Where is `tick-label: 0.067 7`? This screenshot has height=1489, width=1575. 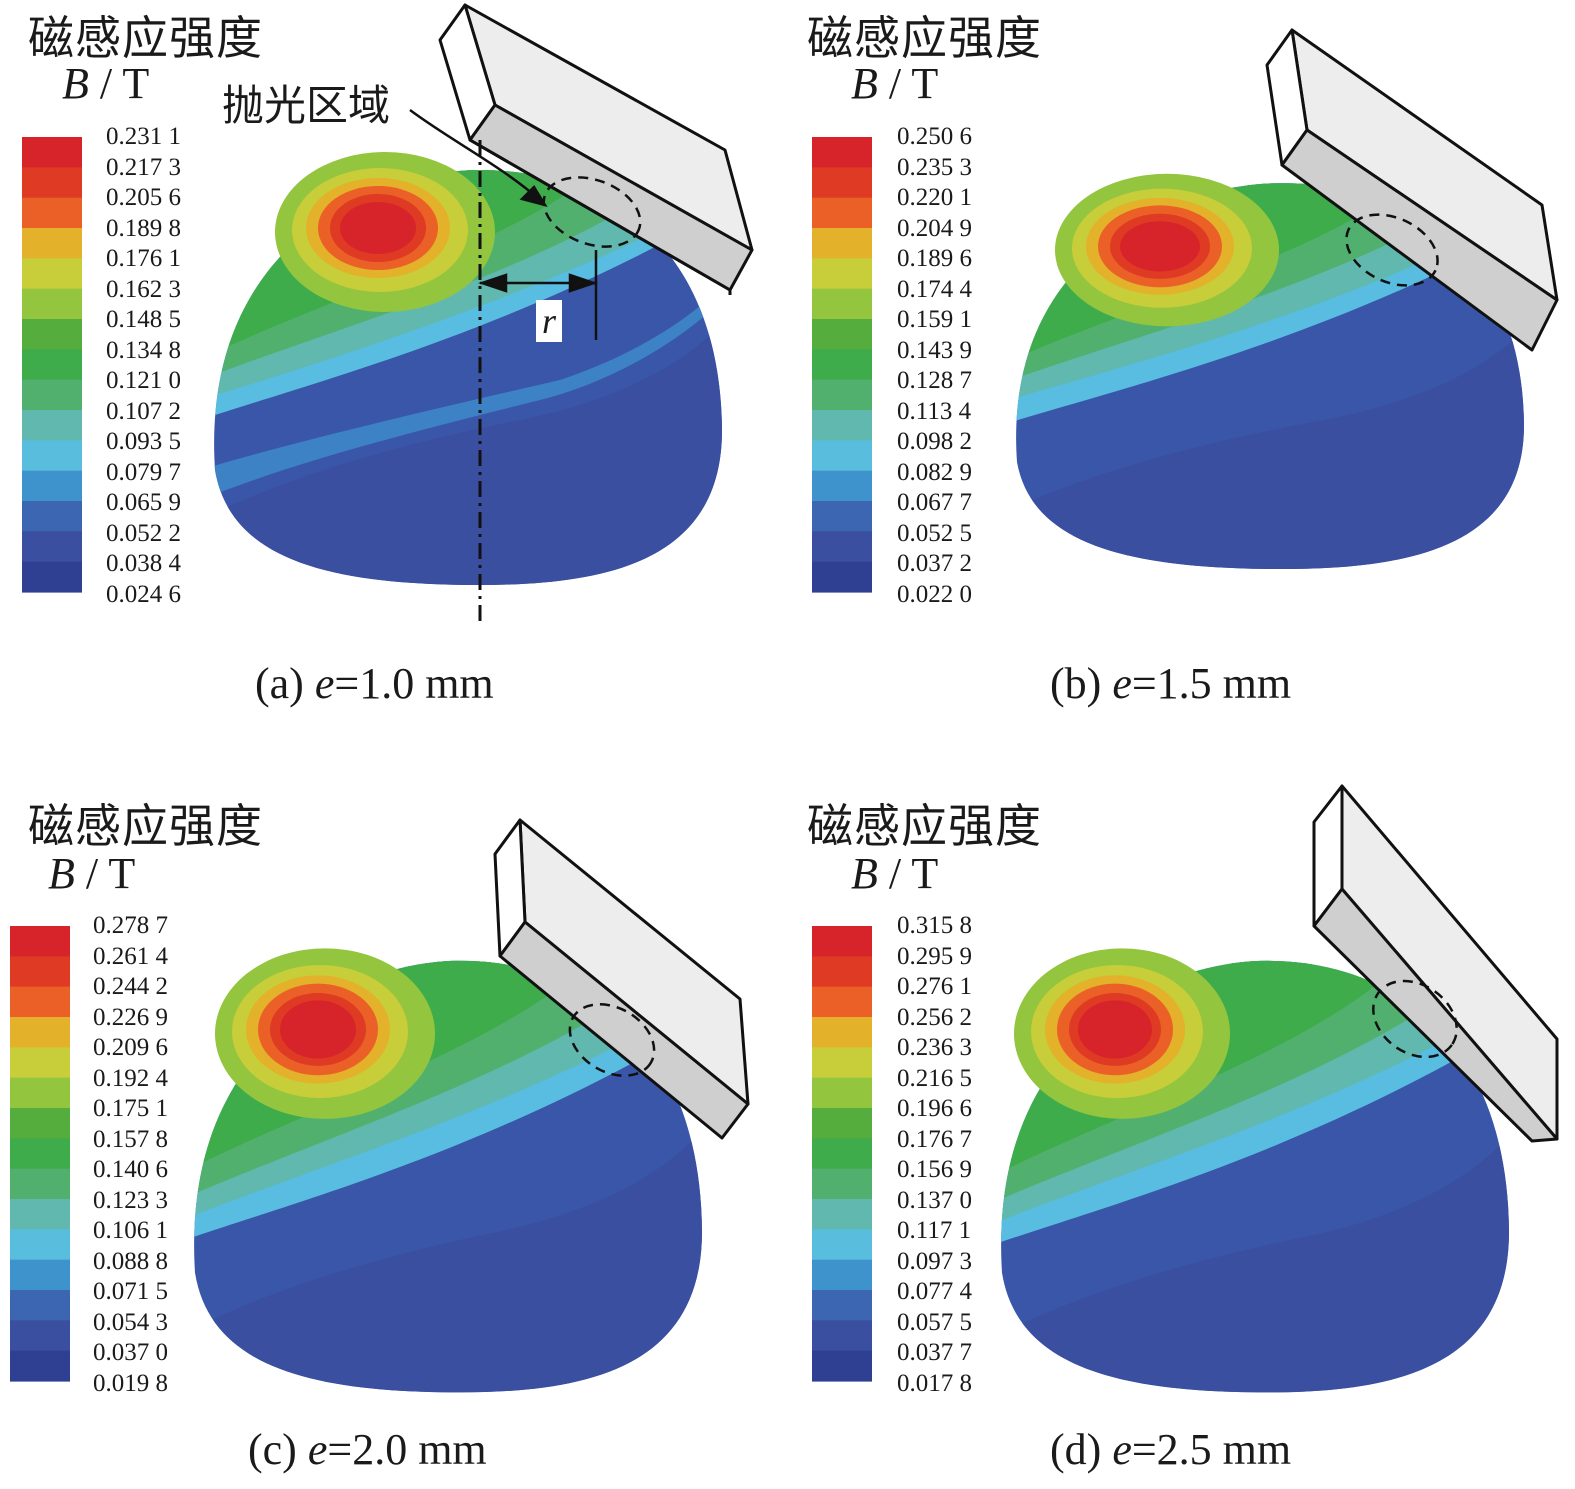
tick-label: 0.067 7 is located at coordinates (934, 502).